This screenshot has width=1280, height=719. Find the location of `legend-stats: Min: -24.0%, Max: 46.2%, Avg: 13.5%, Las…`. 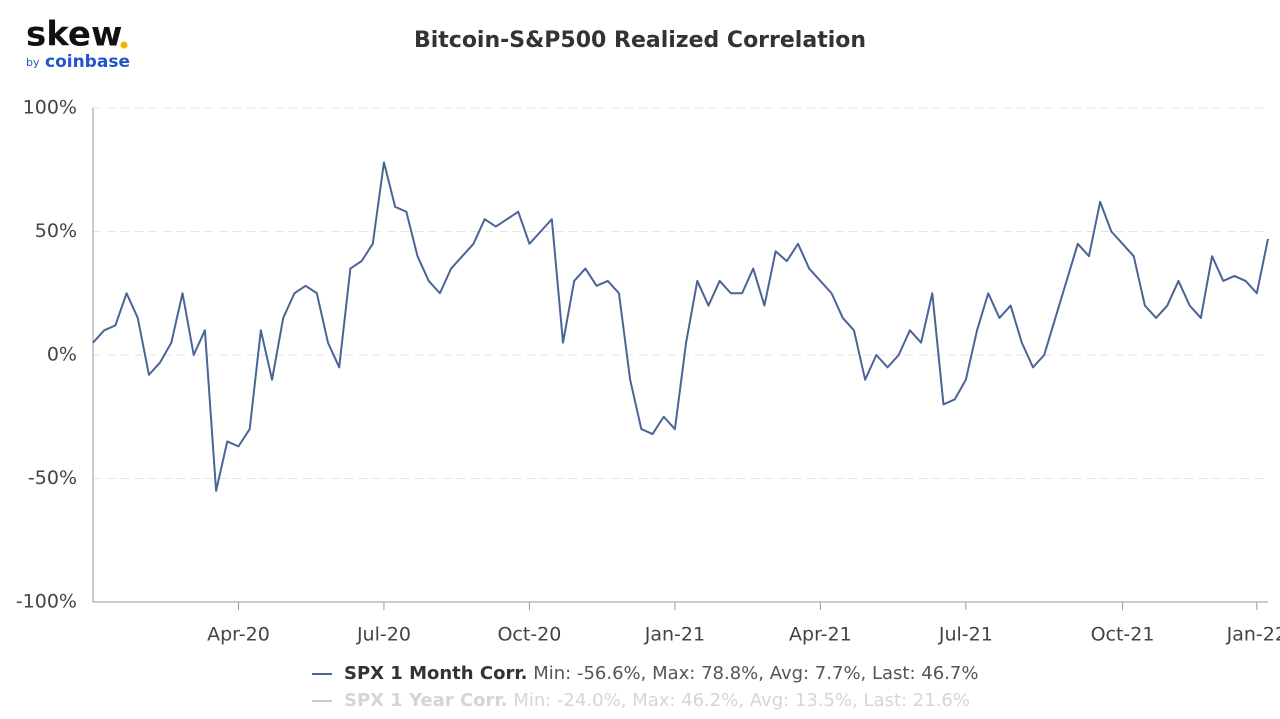

legend-stats: Min: -24.0%, Max: 46.2%, Avg: 13.5%, Las… is located at coordinates (741, 700).